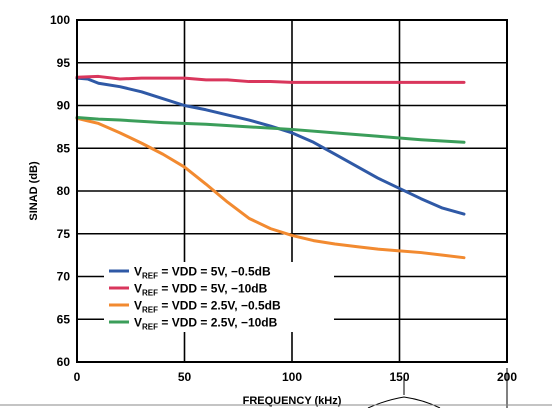  I want to click on x-tick-label: 50, so click(185, 377).